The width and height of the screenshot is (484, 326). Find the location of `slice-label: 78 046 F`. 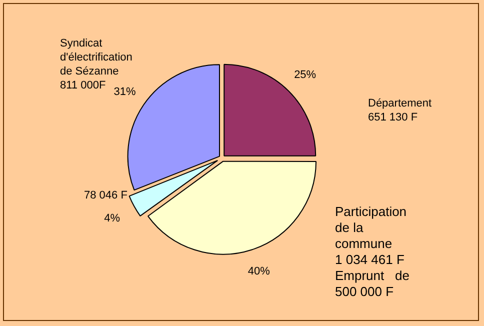

slice-label: 78 046 F is located at coordinates (106, 196).